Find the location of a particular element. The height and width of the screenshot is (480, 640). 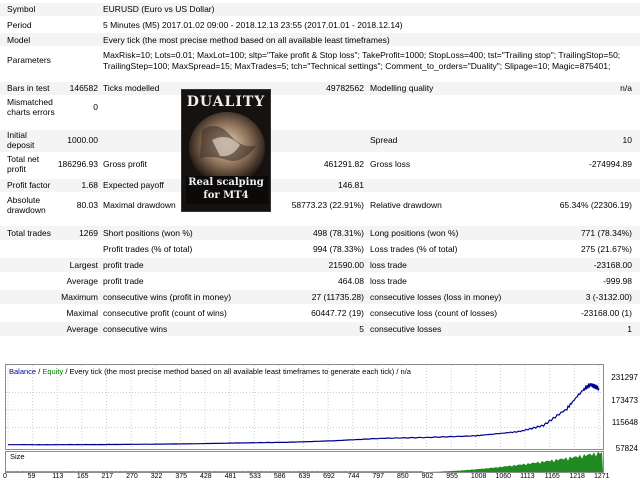

ticks-value: 49782562 is located at coordinates (345, 88).